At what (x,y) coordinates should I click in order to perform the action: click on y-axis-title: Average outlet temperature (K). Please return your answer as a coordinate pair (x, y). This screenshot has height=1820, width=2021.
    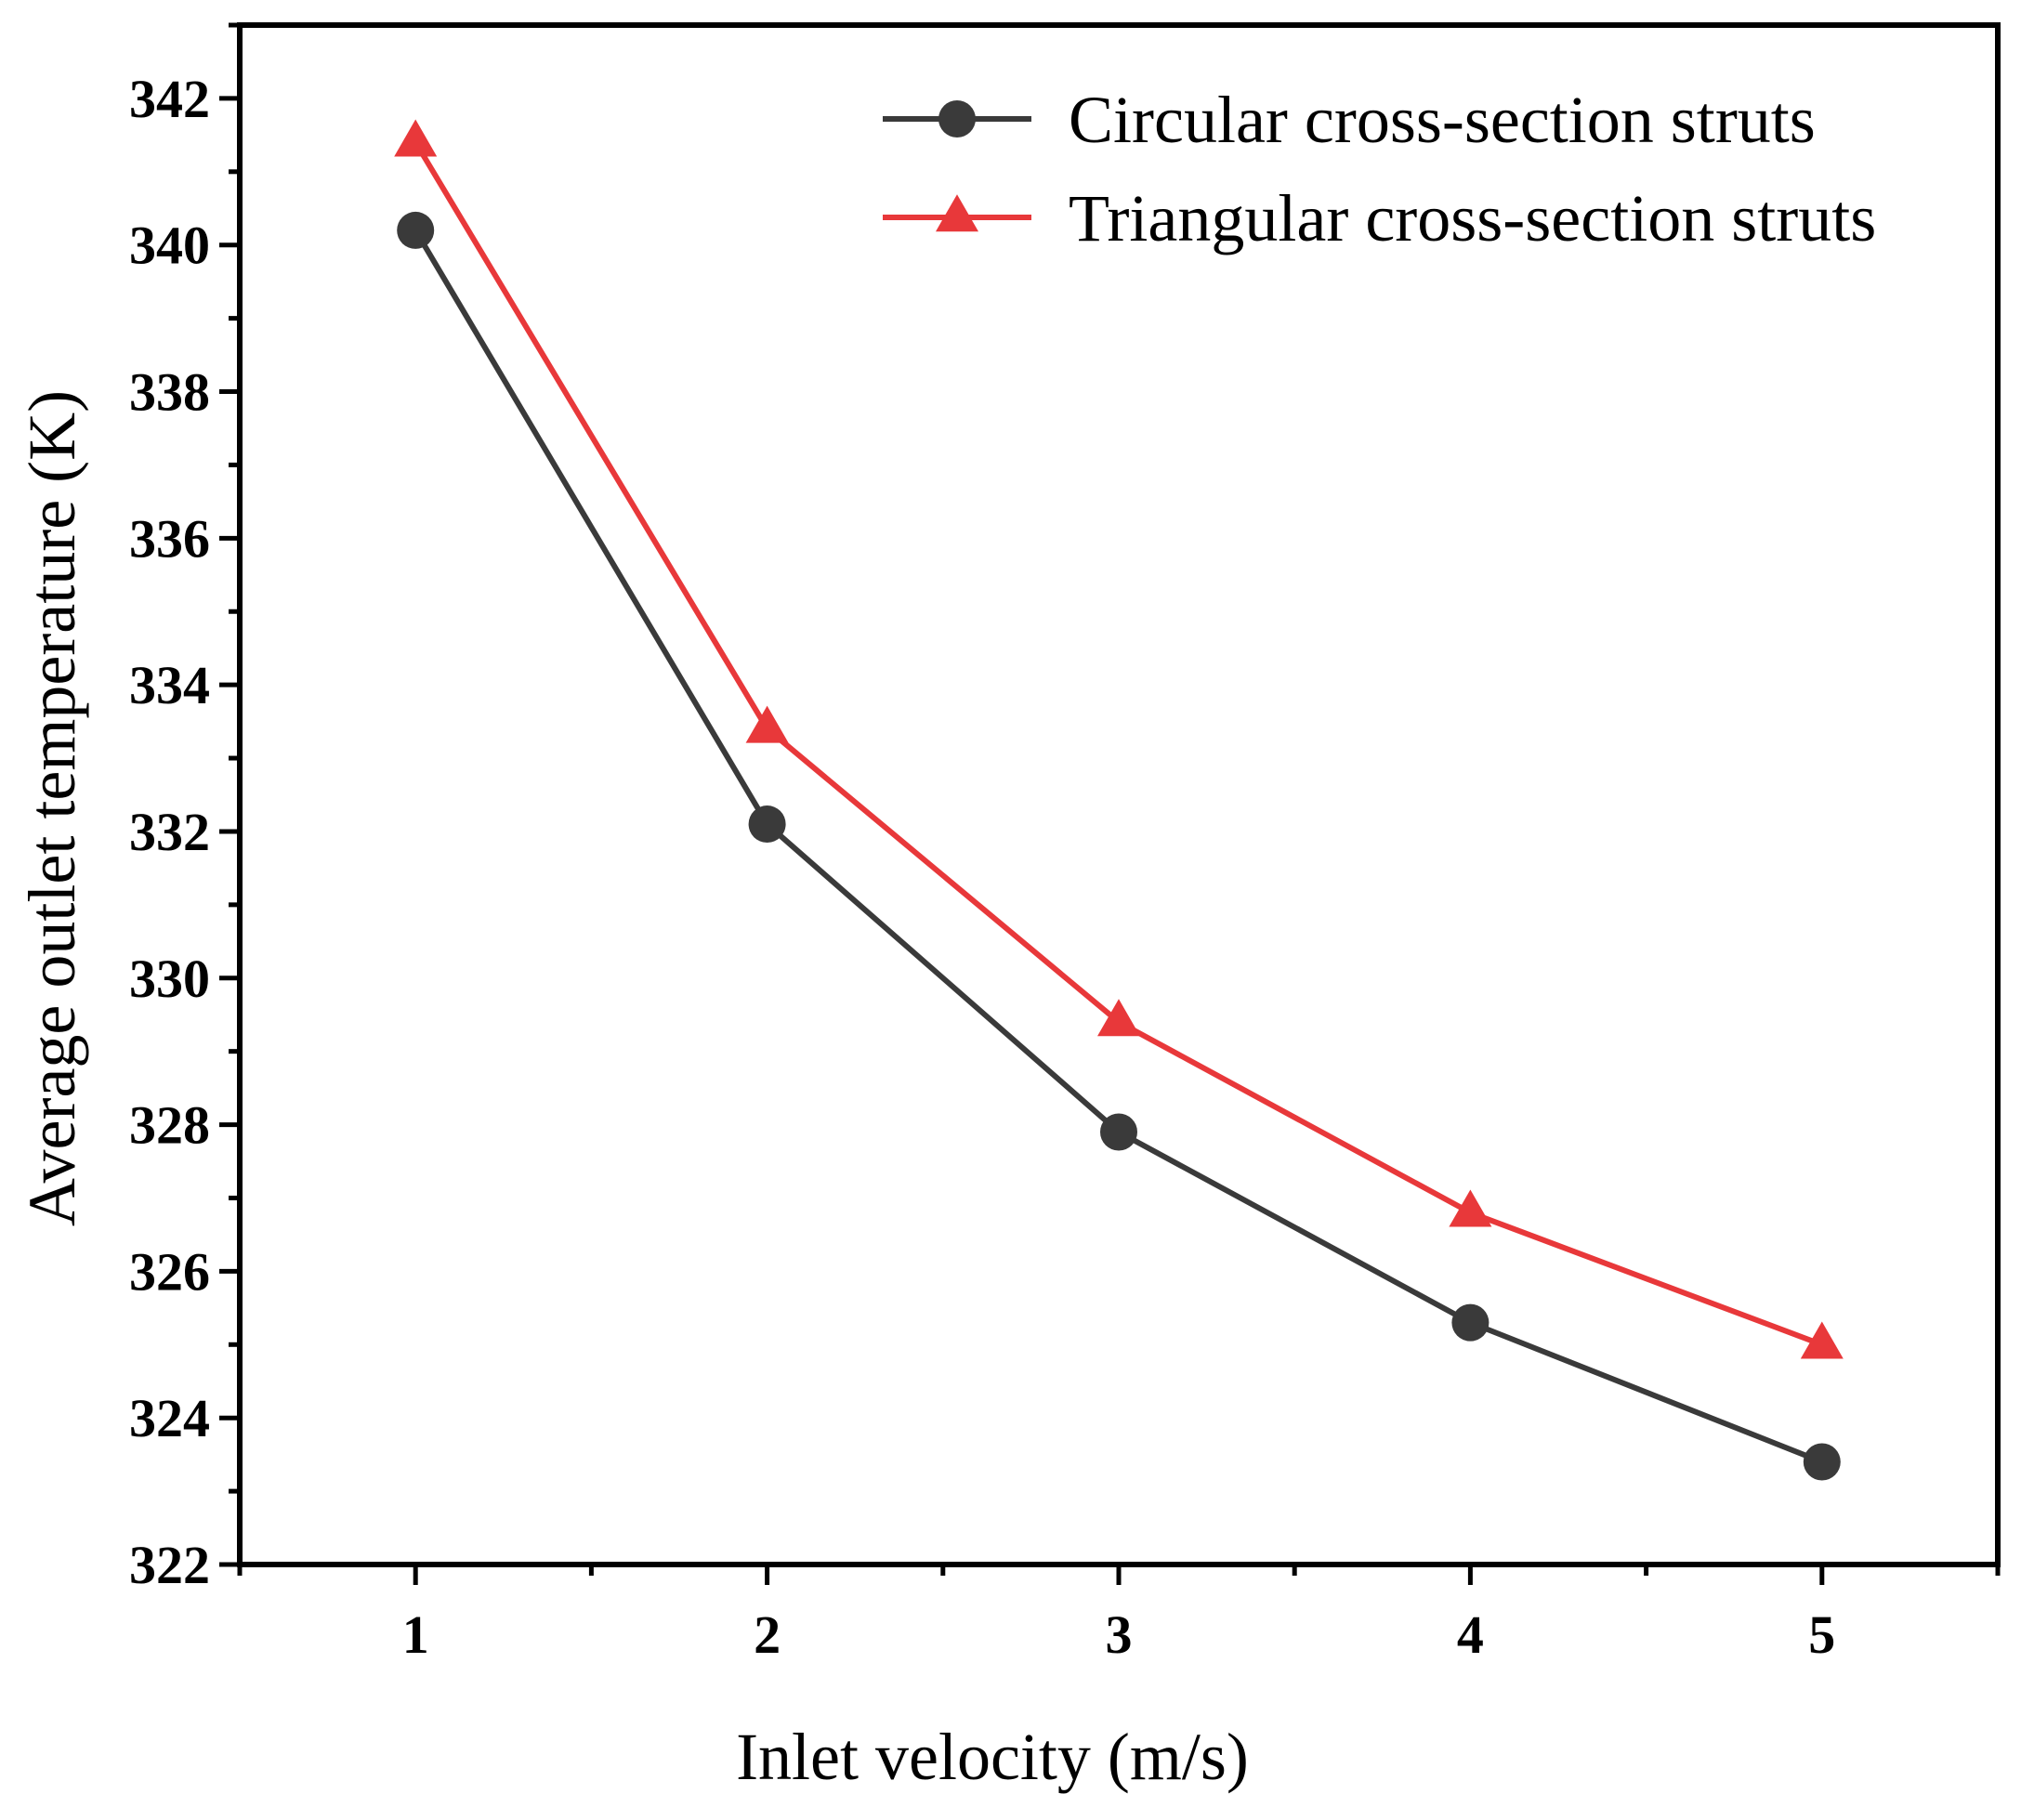
    Looking at the image, I should click on (52, 808).